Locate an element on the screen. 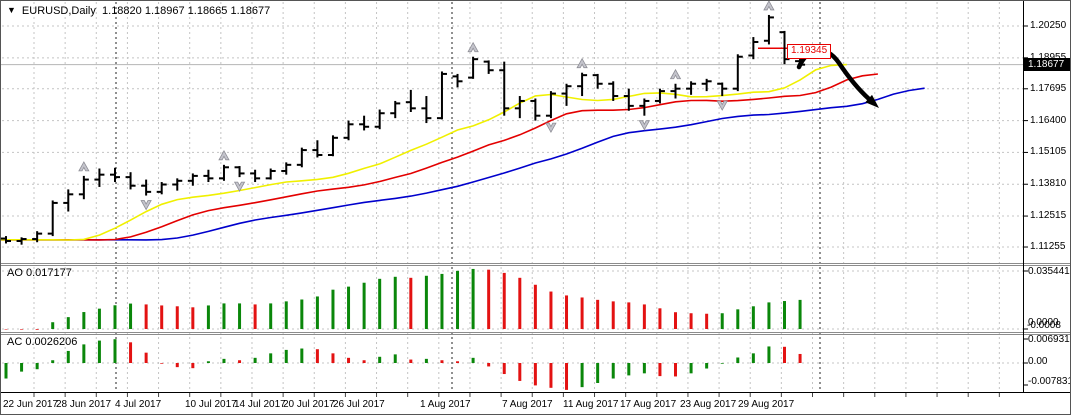  price-axis-label: 1.16400 is located at coordinates (1048, 120).